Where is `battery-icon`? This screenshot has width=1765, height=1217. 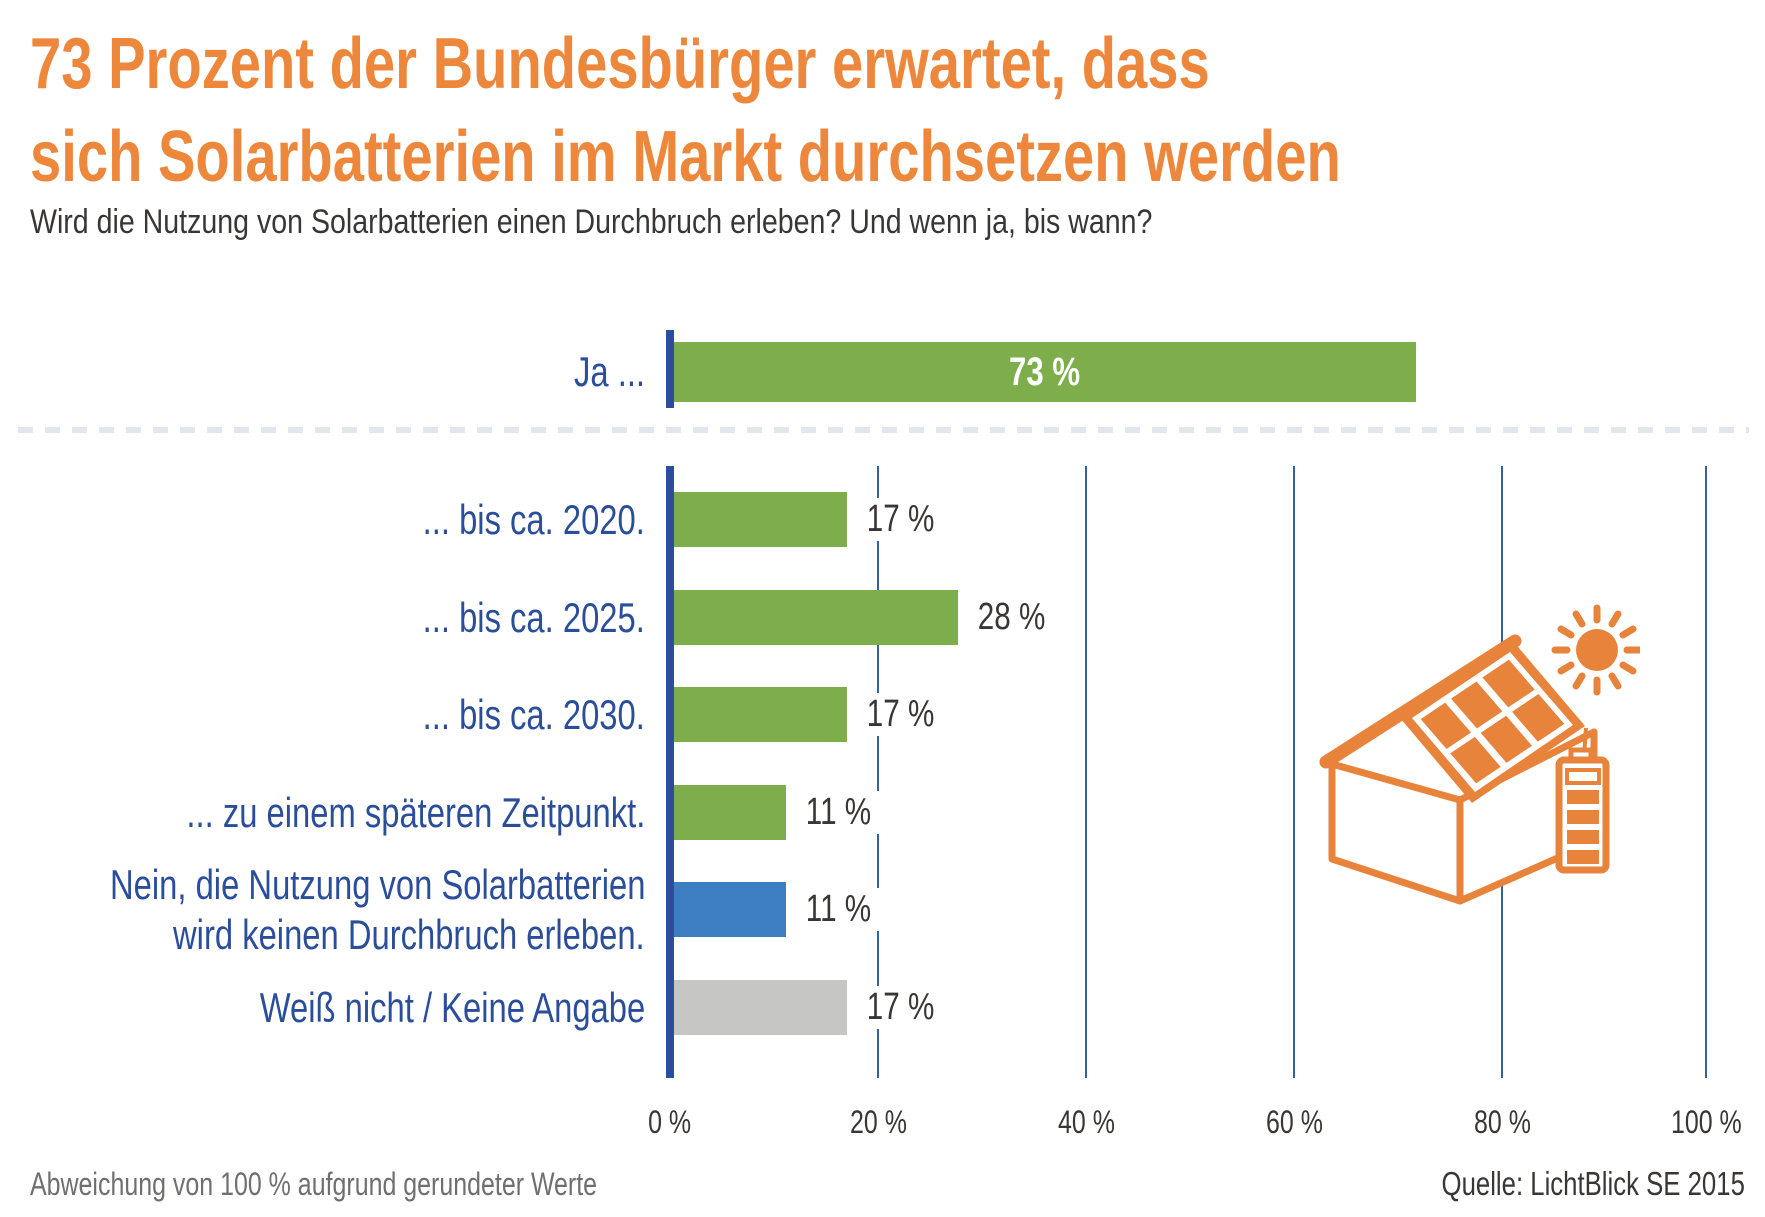 battery-icon is located at coordinates (1582, 810).